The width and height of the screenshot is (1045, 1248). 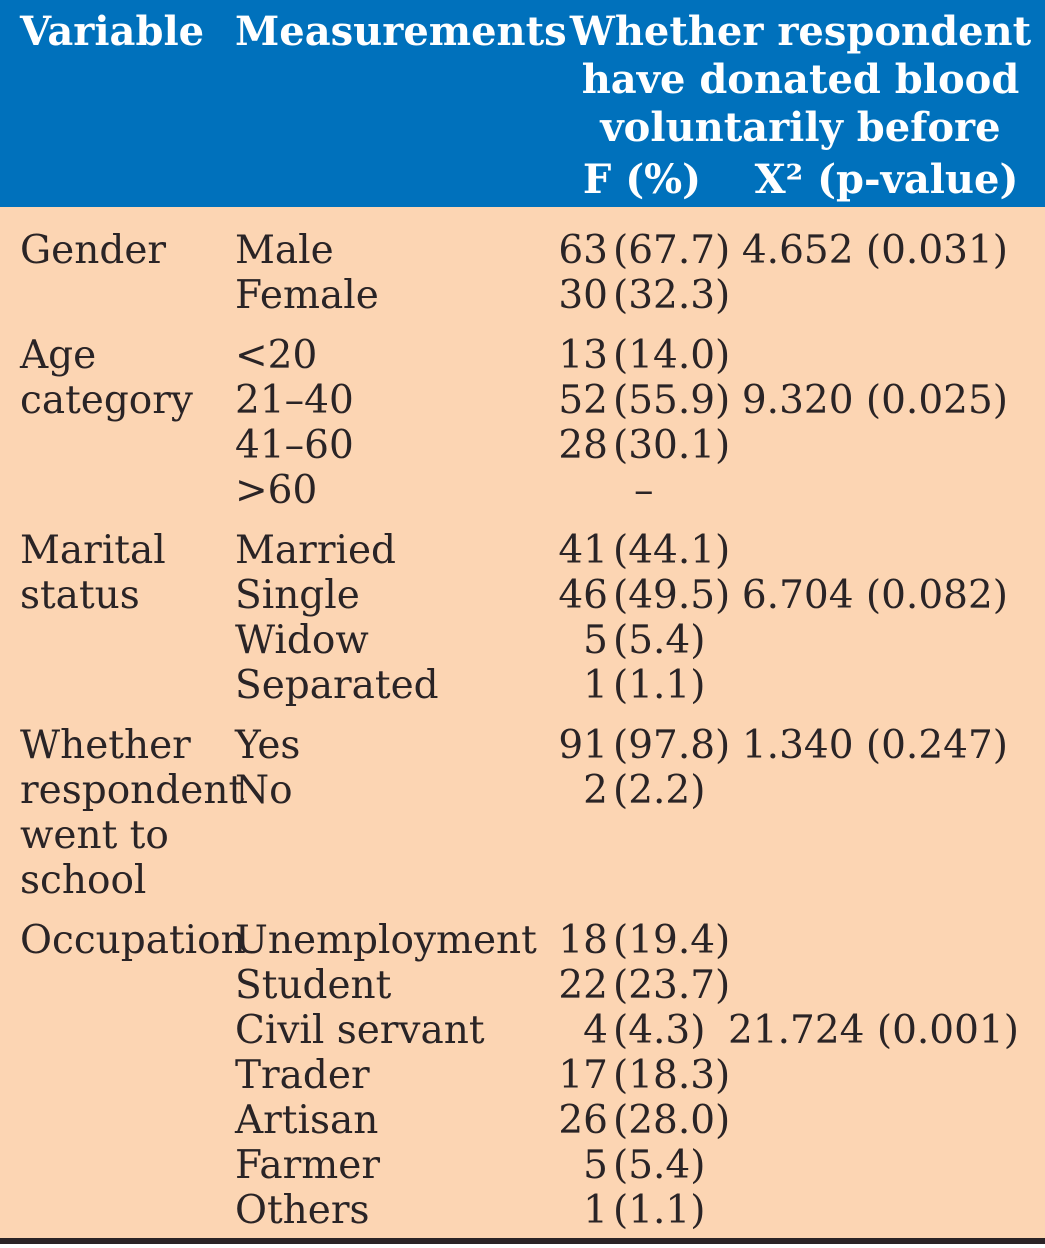 I want to click on frequency-cell: 41 (44.1) 46 (49.5) 5 (5.4) 1 (1.1), so click(x=643, y=618).